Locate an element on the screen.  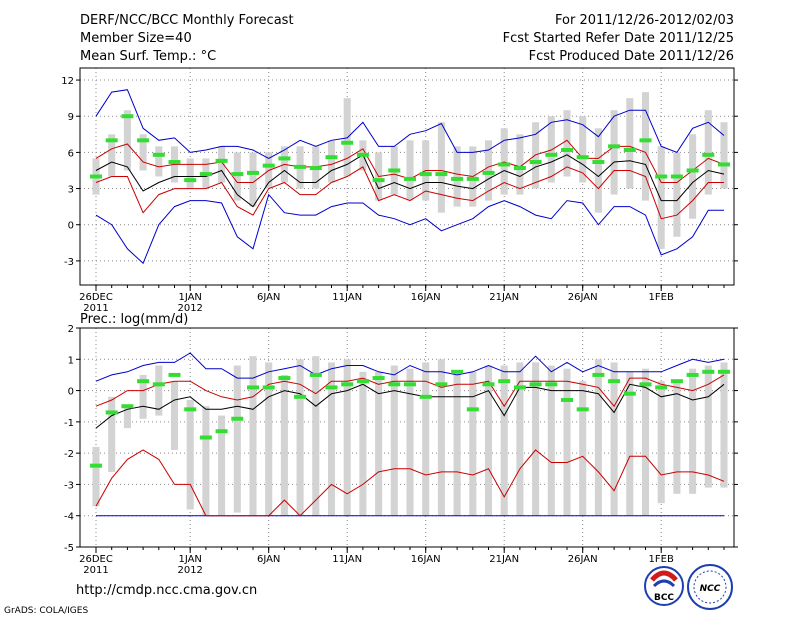
temp-mean-line is located at coordinates (410, 181).